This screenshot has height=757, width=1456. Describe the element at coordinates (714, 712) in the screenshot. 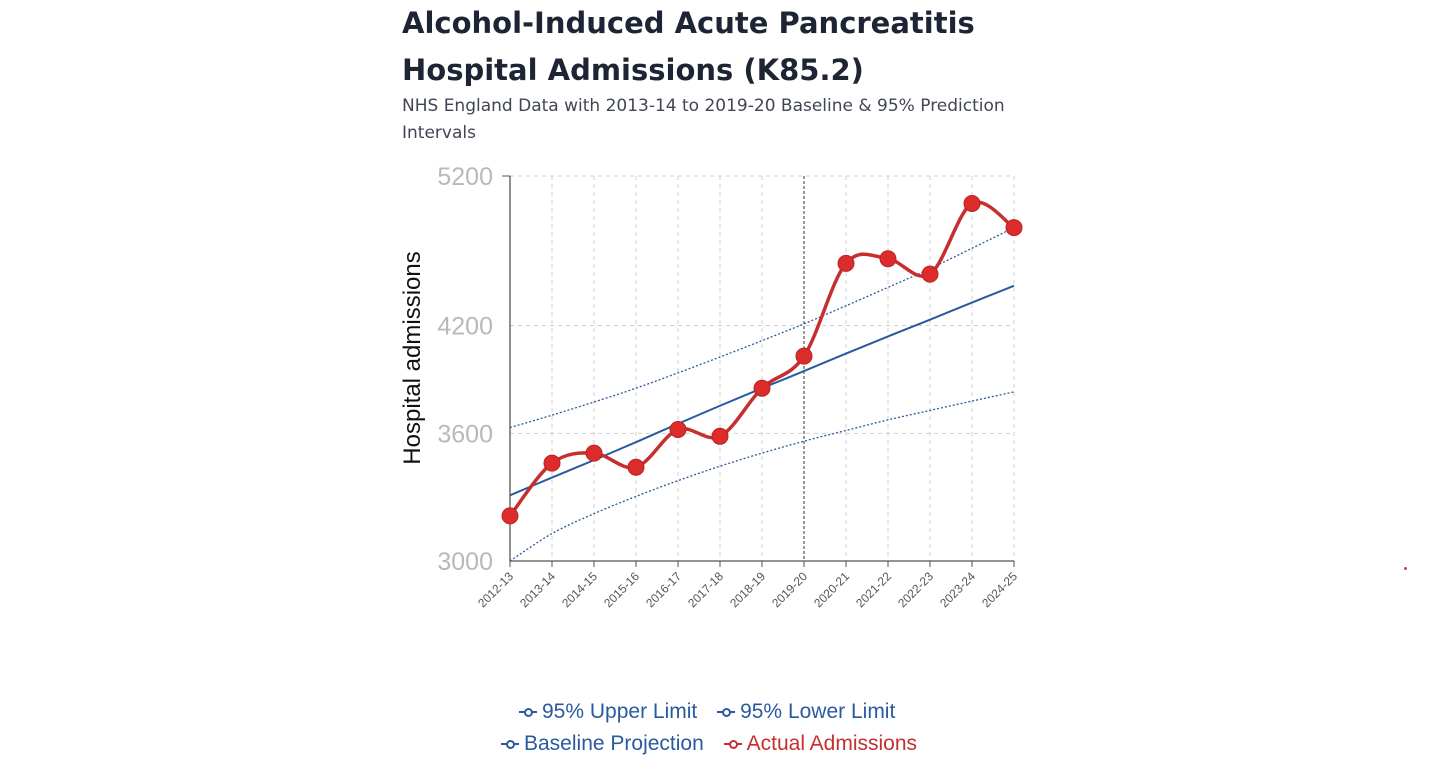

I see `legend-row-1: 95% Upper Limit 95% Lower Limit` at that location.